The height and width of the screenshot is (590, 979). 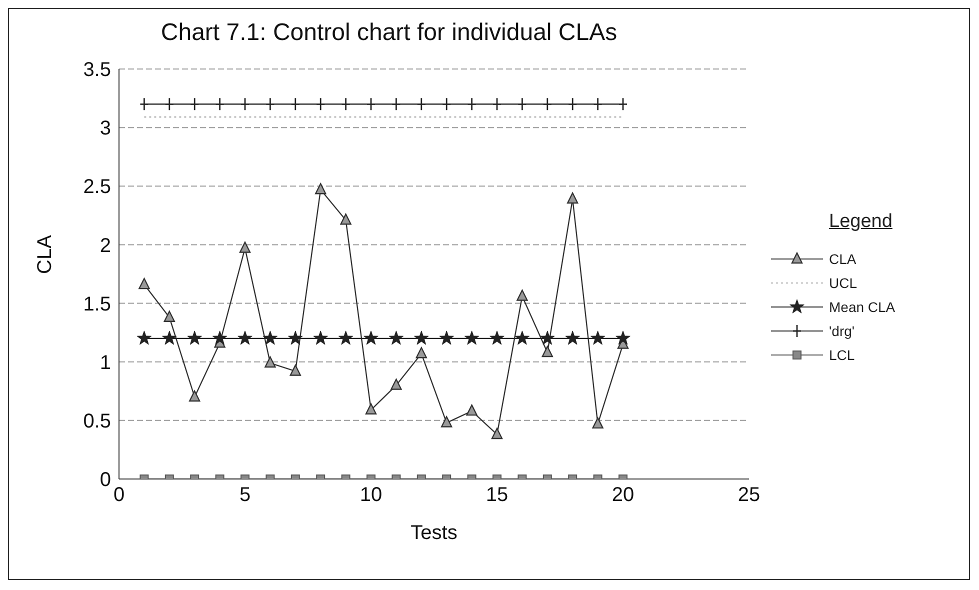 I want to click on y-tick-label: 1, so click(x=105, y=363).